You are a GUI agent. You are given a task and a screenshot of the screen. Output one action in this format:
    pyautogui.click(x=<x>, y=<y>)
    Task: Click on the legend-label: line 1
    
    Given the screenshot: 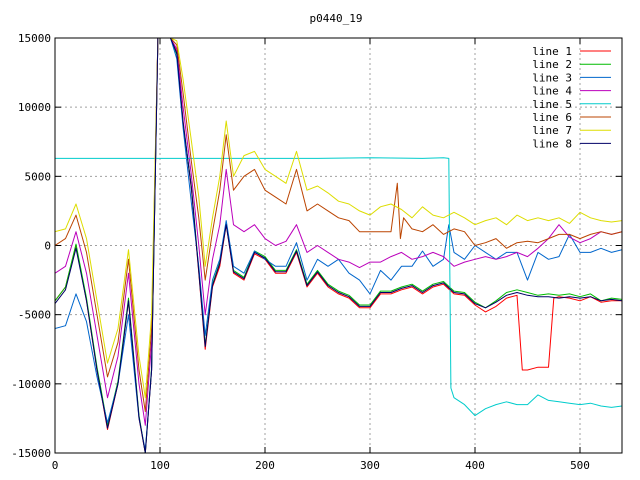 What is the action you would take?
    pyautogui.click(x=552, y=51)
    